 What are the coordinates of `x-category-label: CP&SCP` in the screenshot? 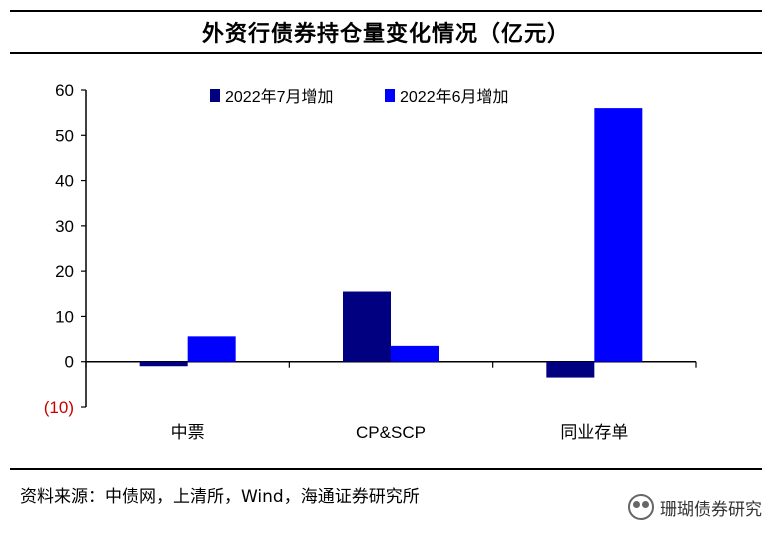 It's located at (391, 432).